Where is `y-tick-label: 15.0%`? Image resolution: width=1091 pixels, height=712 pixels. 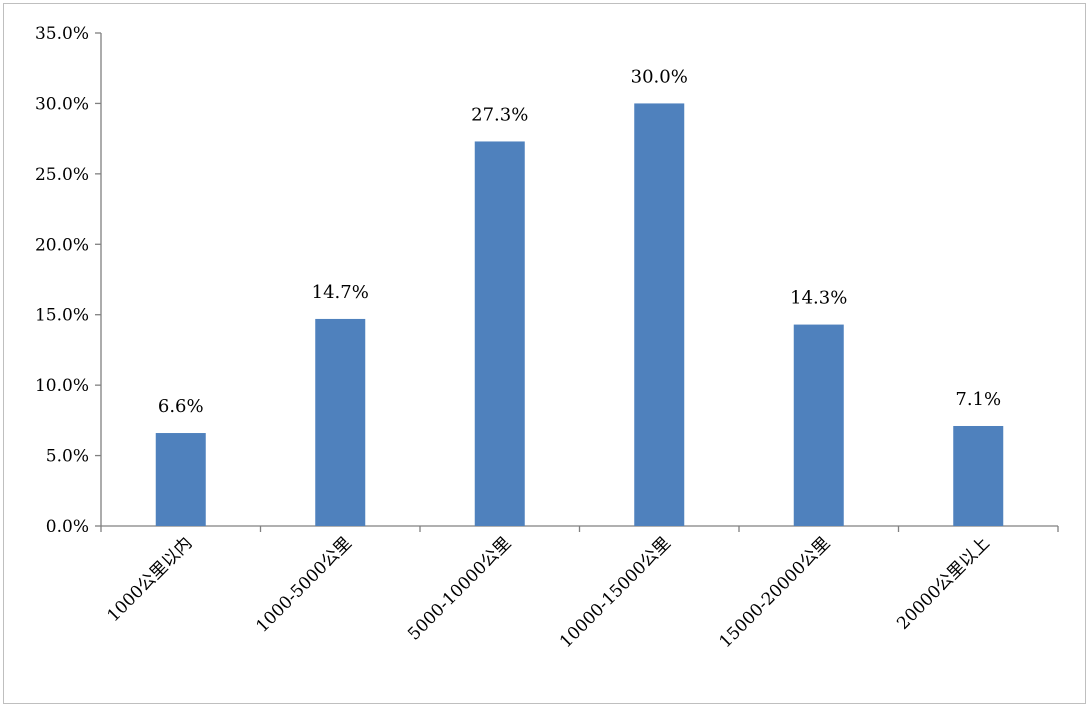
y-tick-label: 15.0% is located at coordinates (62, 316).